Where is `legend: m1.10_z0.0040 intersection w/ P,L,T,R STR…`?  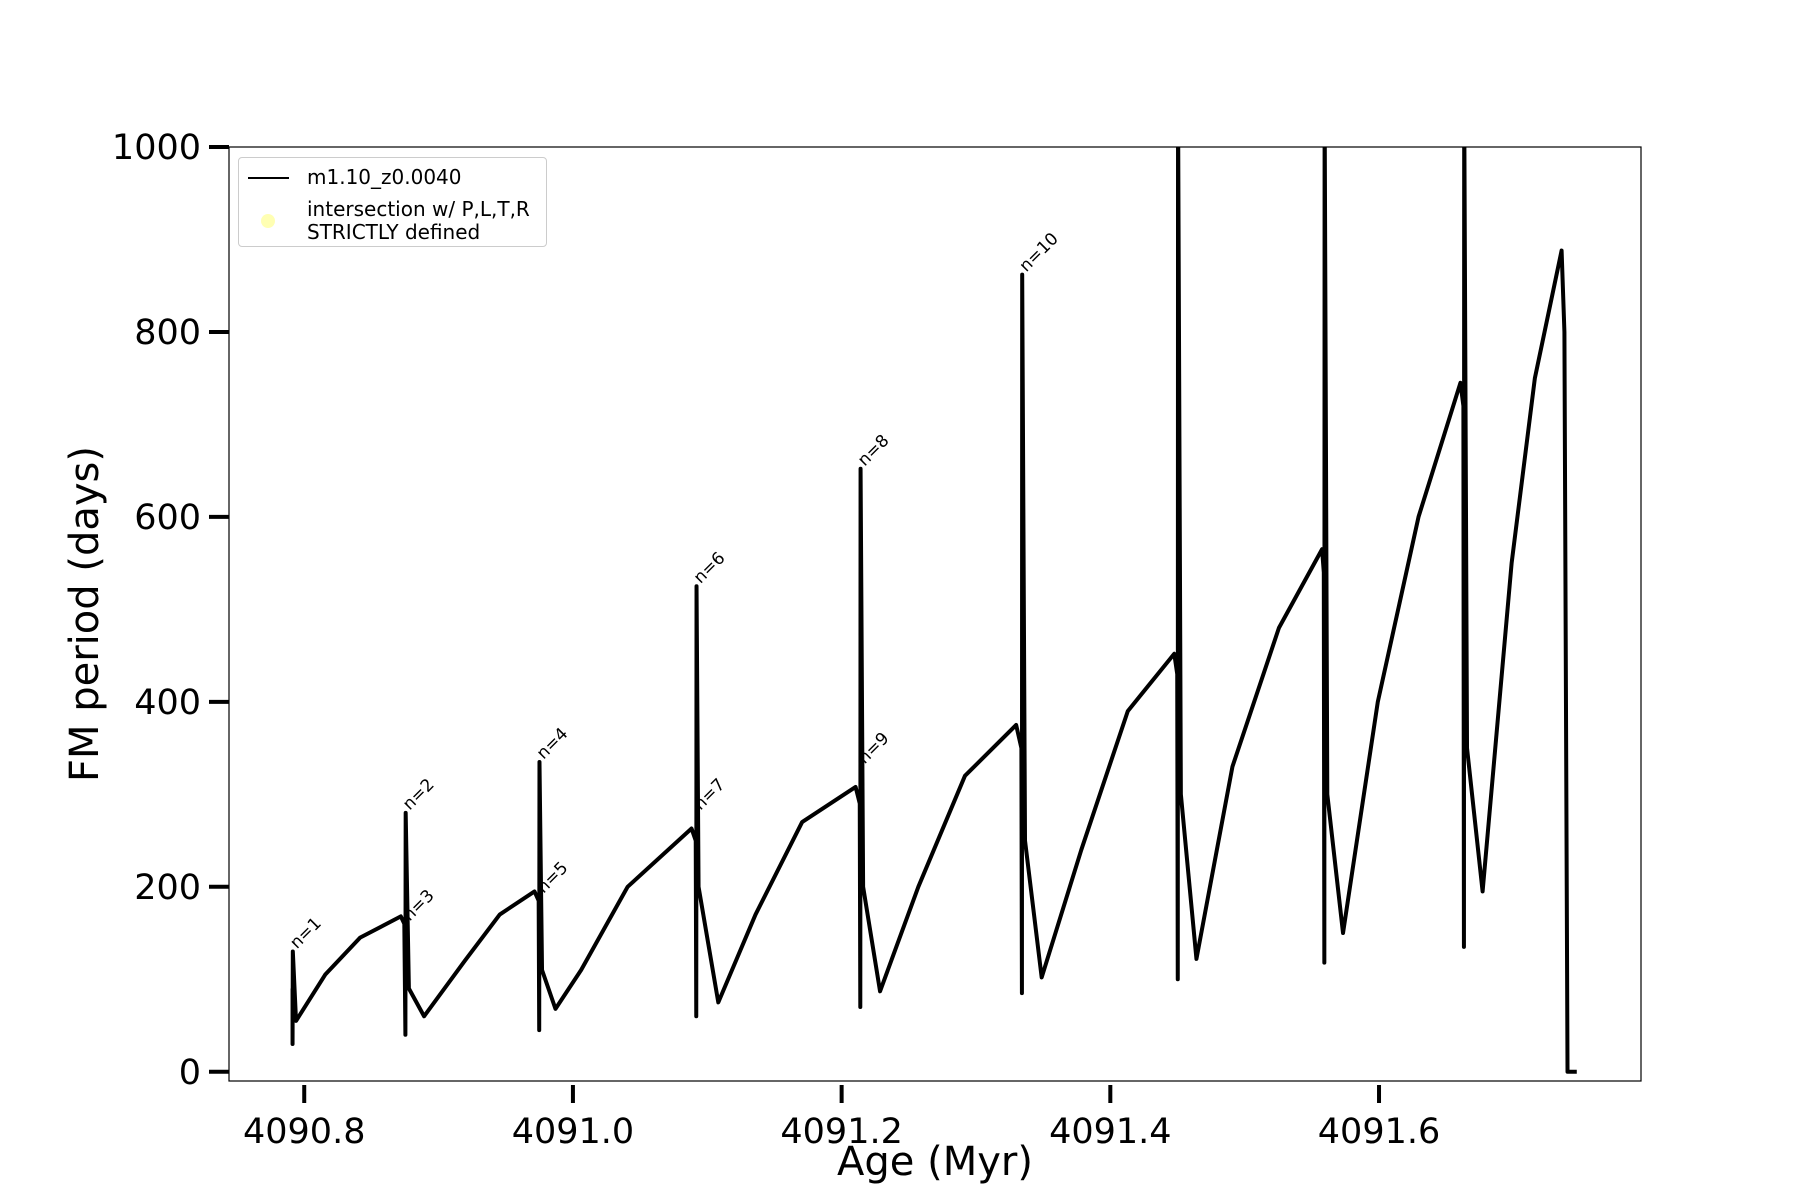 legend: m1.10_z0.0040 intersection w/ P,L,T,R STR… is located at coordinates (392, 202).